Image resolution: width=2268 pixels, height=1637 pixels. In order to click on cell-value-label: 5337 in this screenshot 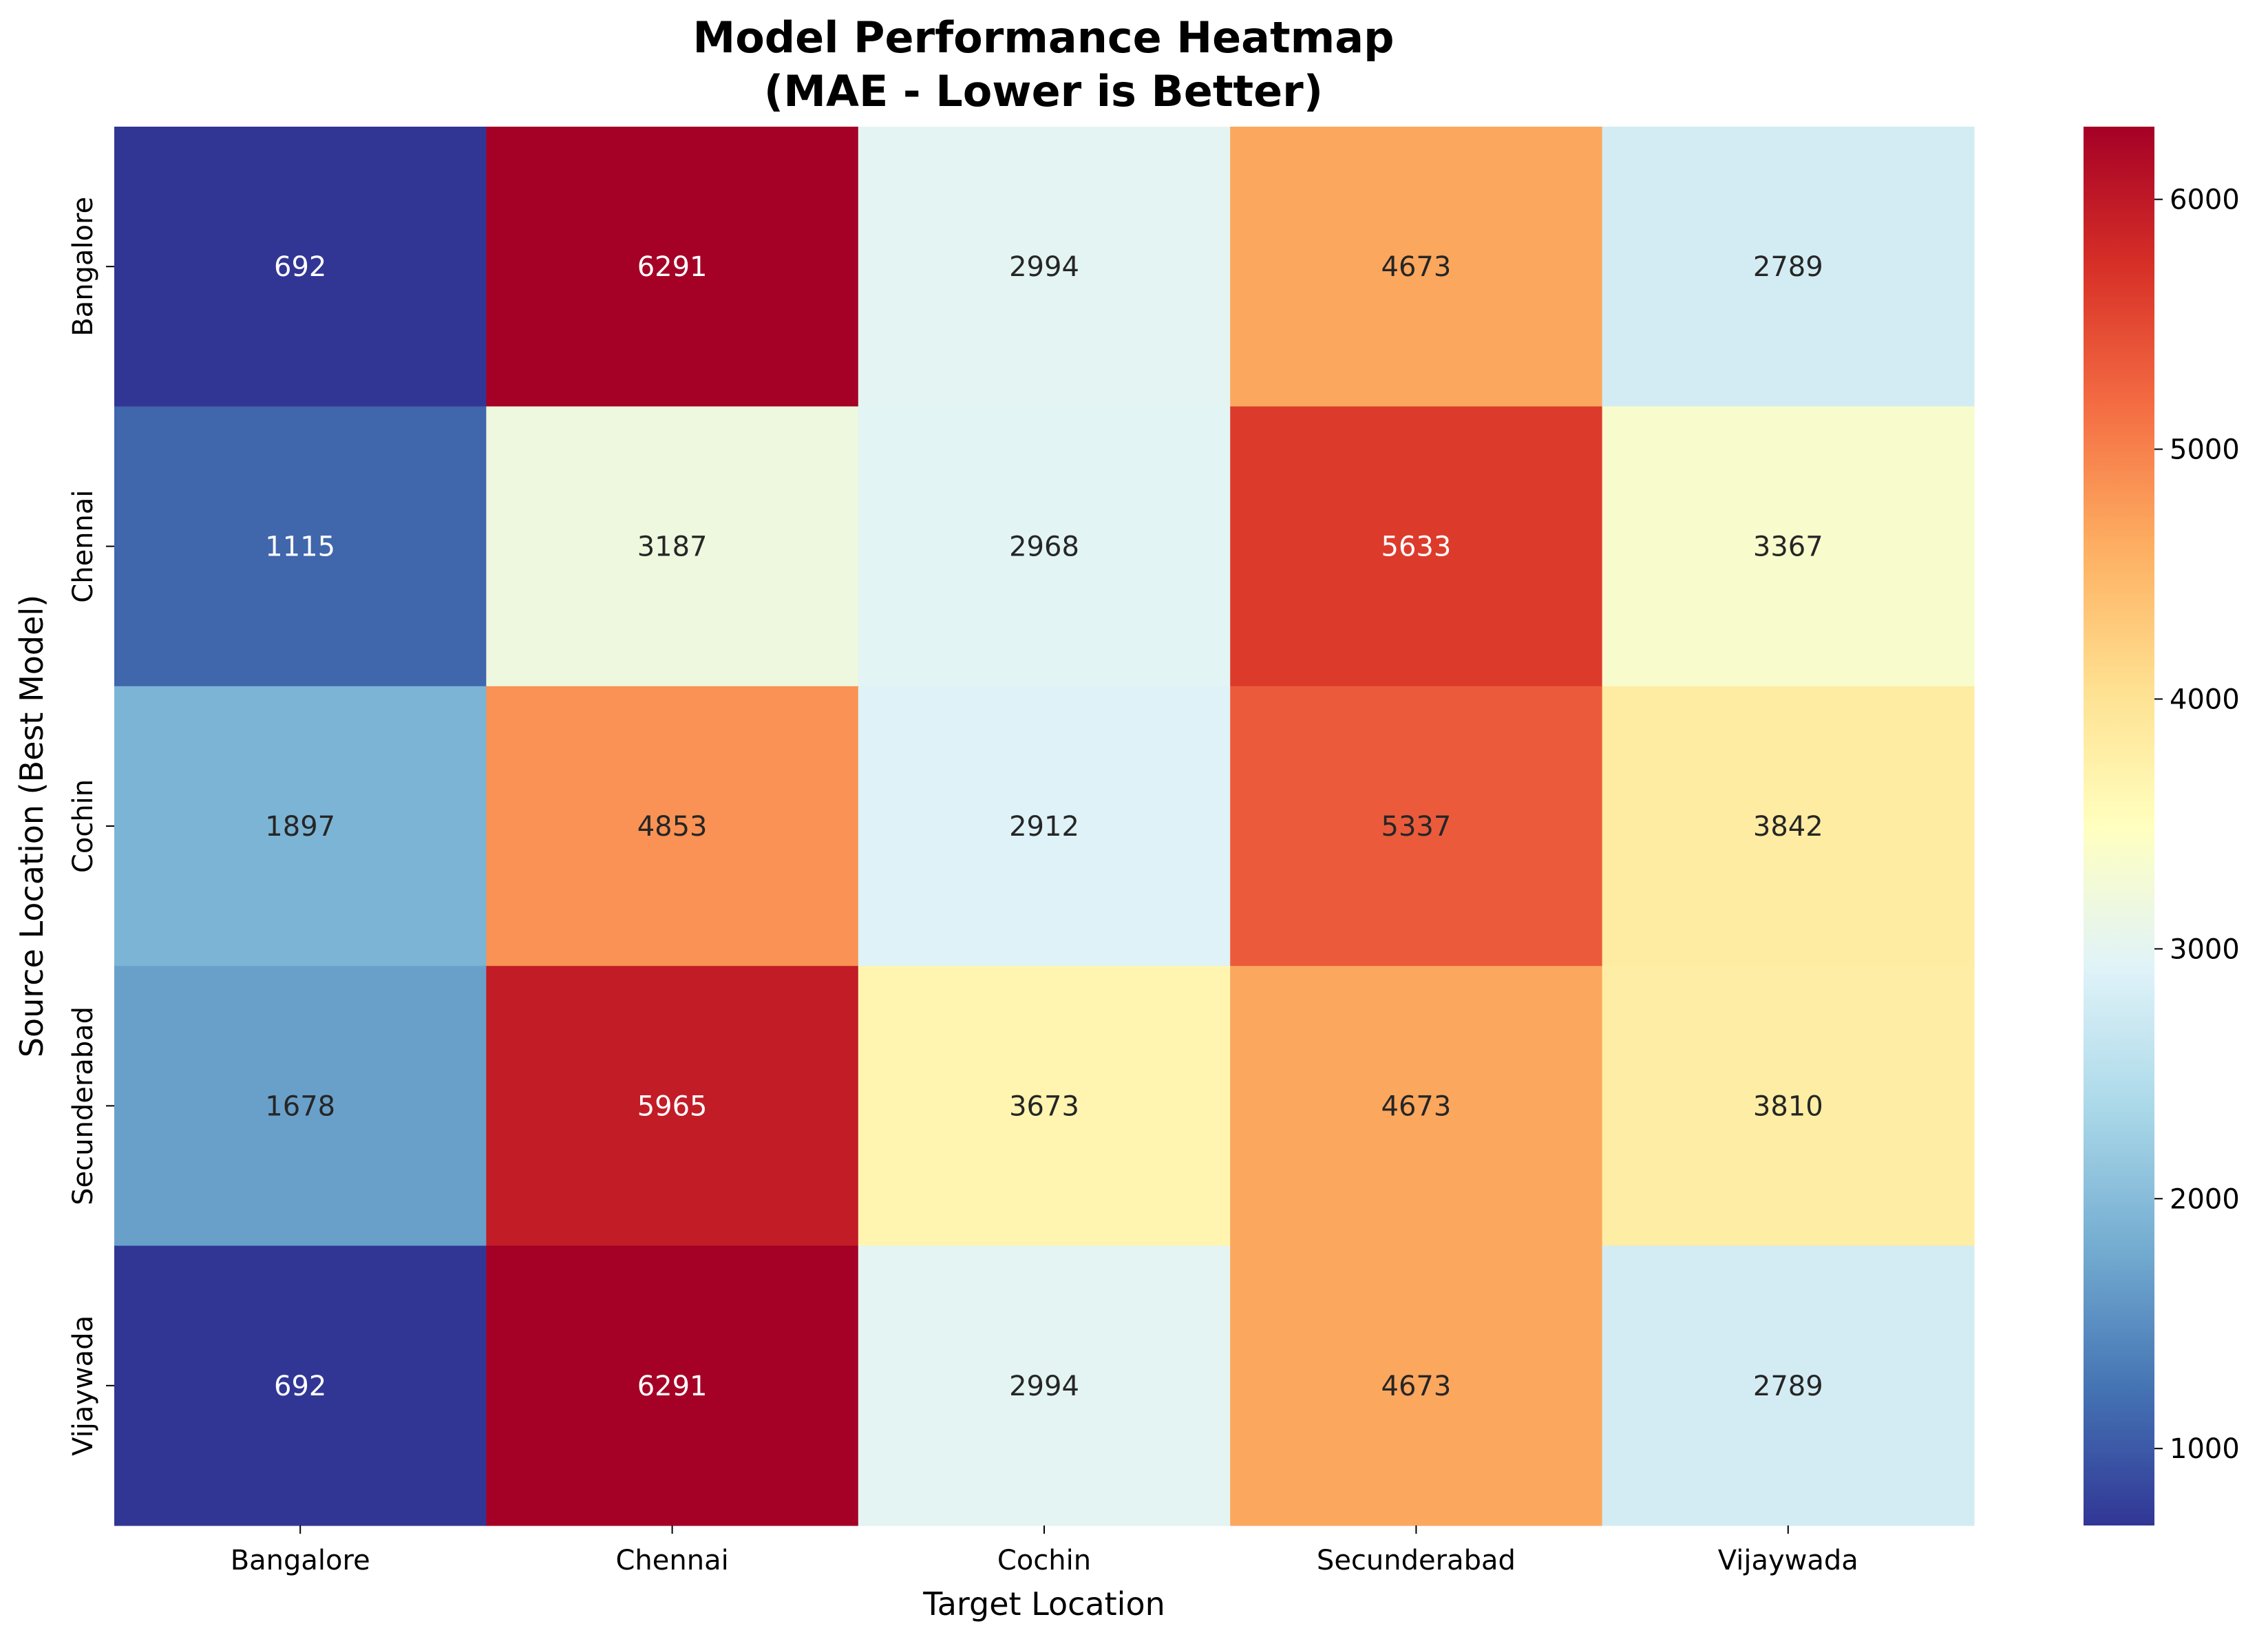, I will do `click(1416, 827)`.